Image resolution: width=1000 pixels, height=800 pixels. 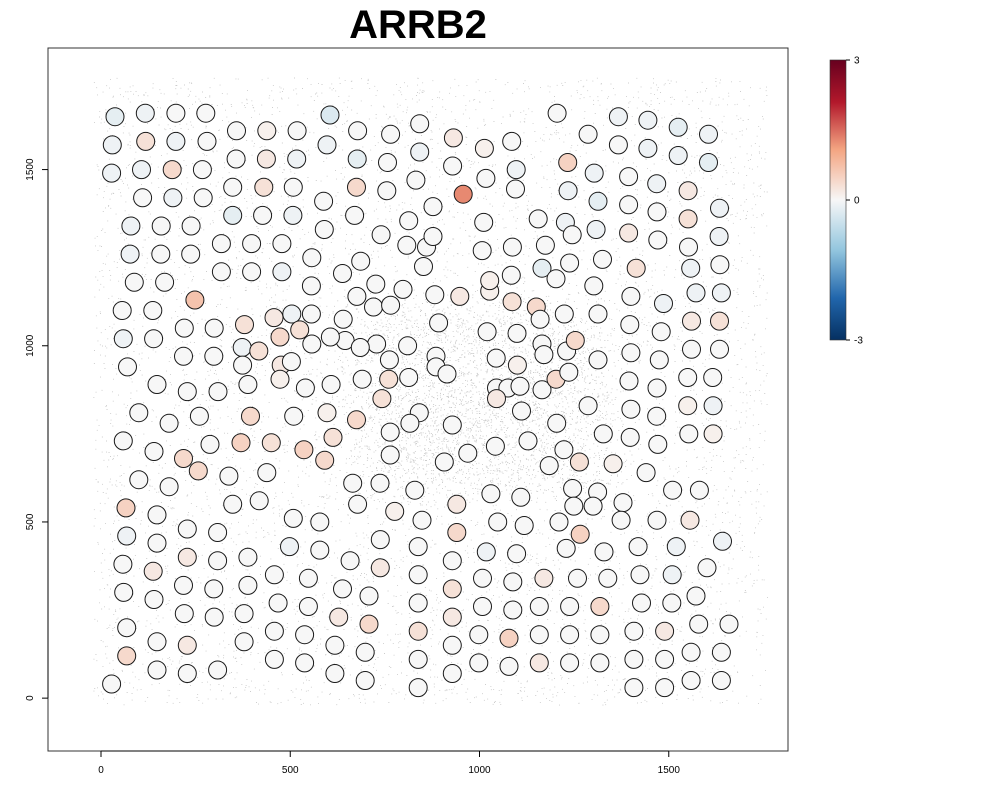 What do you see at coordinates (30, 521) in the screenshot?
I see `y-tick-label: 500` at bounding box center [30, 521].